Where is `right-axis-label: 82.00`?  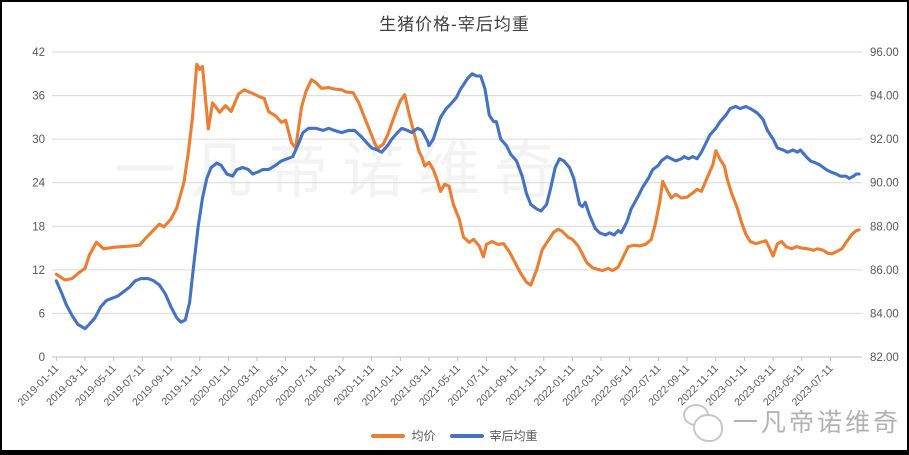 right-axis-label: 82.00 is located at coordinates (884, 358).